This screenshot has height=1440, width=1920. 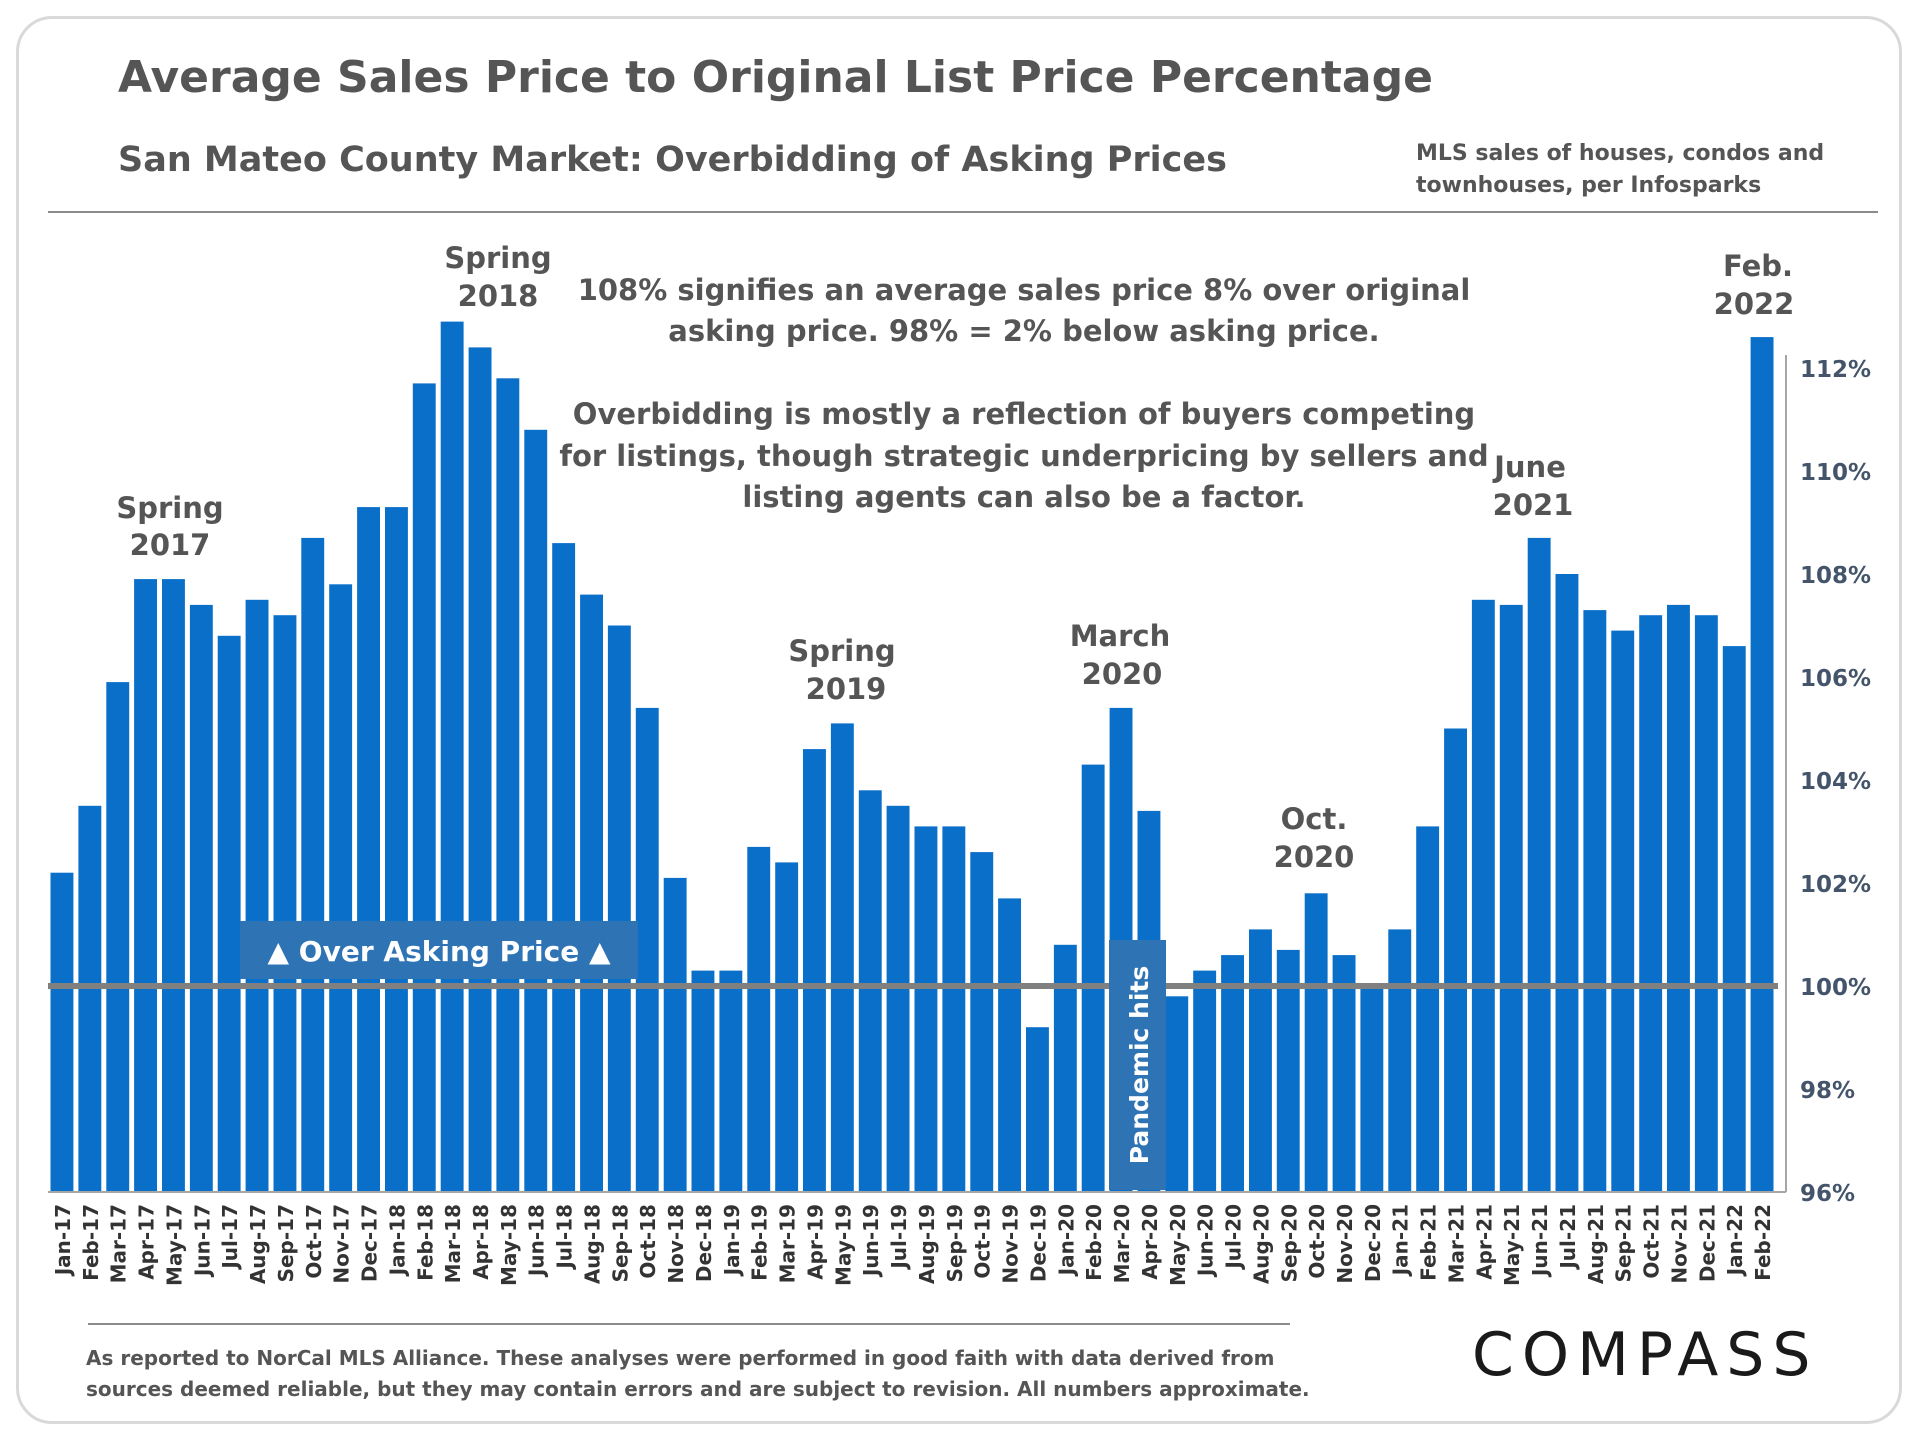 What do you see at coordinates (955, 1243) in the screenshot?
I see `x-tick-label: Sep-19` at bounding box center [955, 1243].